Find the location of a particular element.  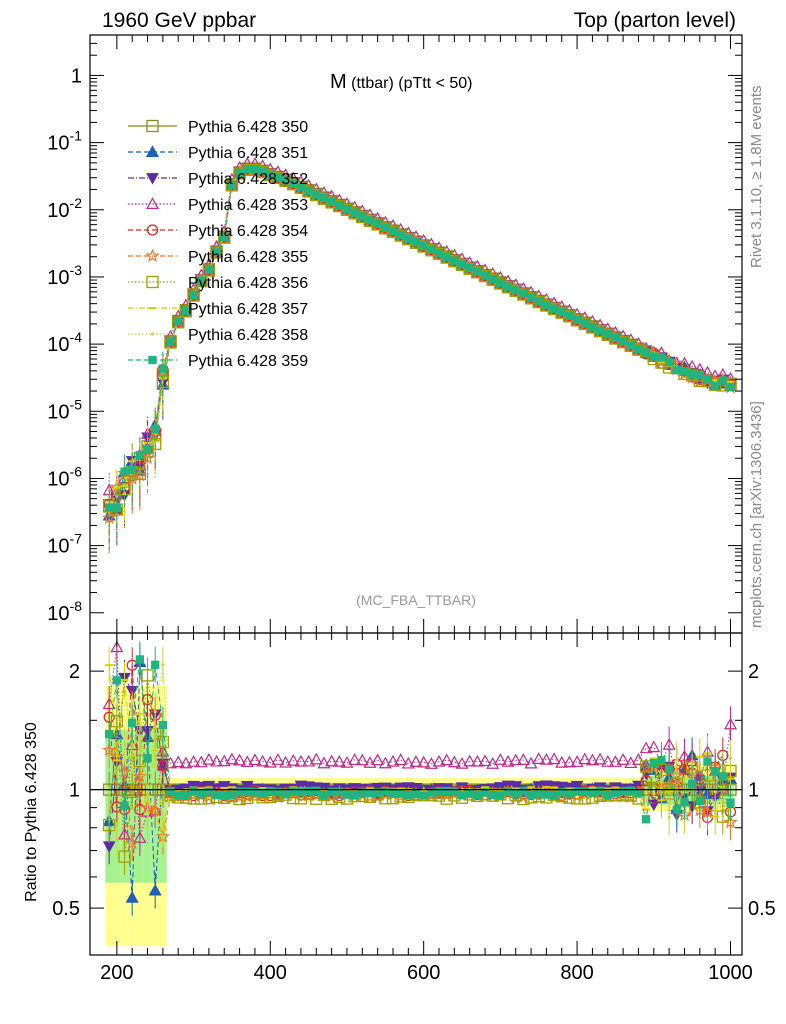

mcplots-label: mcplots.cern.ch [arXiv:1306.3436] is located at coordinates (756, 514).